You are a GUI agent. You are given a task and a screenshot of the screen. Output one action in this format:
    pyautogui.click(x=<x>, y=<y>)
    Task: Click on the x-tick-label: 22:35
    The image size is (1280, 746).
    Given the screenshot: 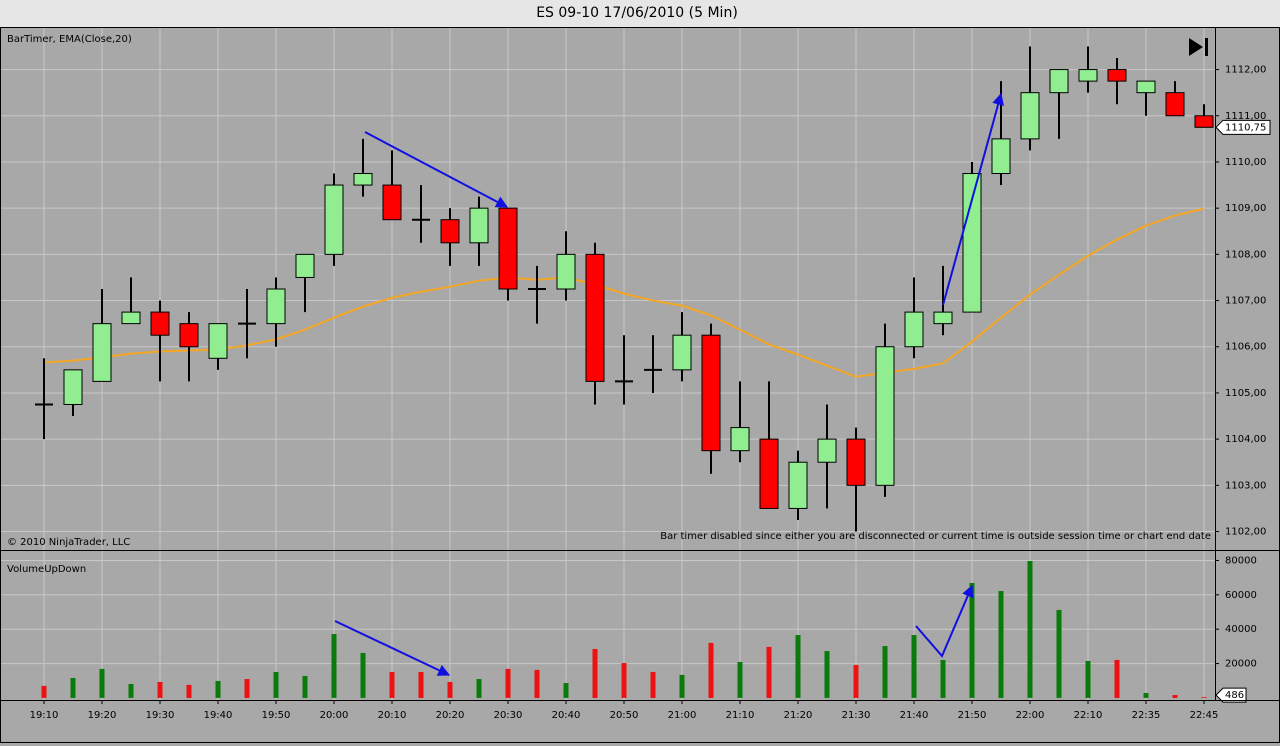 What is the action you would take?
    pyautogui.click(x=1146, y=715)
    